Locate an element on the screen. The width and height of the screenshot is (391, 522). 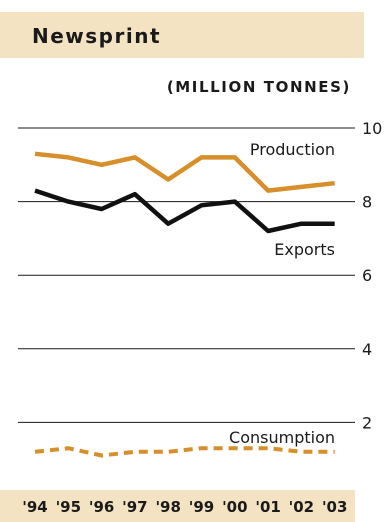
x-axis-band is located at coordinates (177, 506).